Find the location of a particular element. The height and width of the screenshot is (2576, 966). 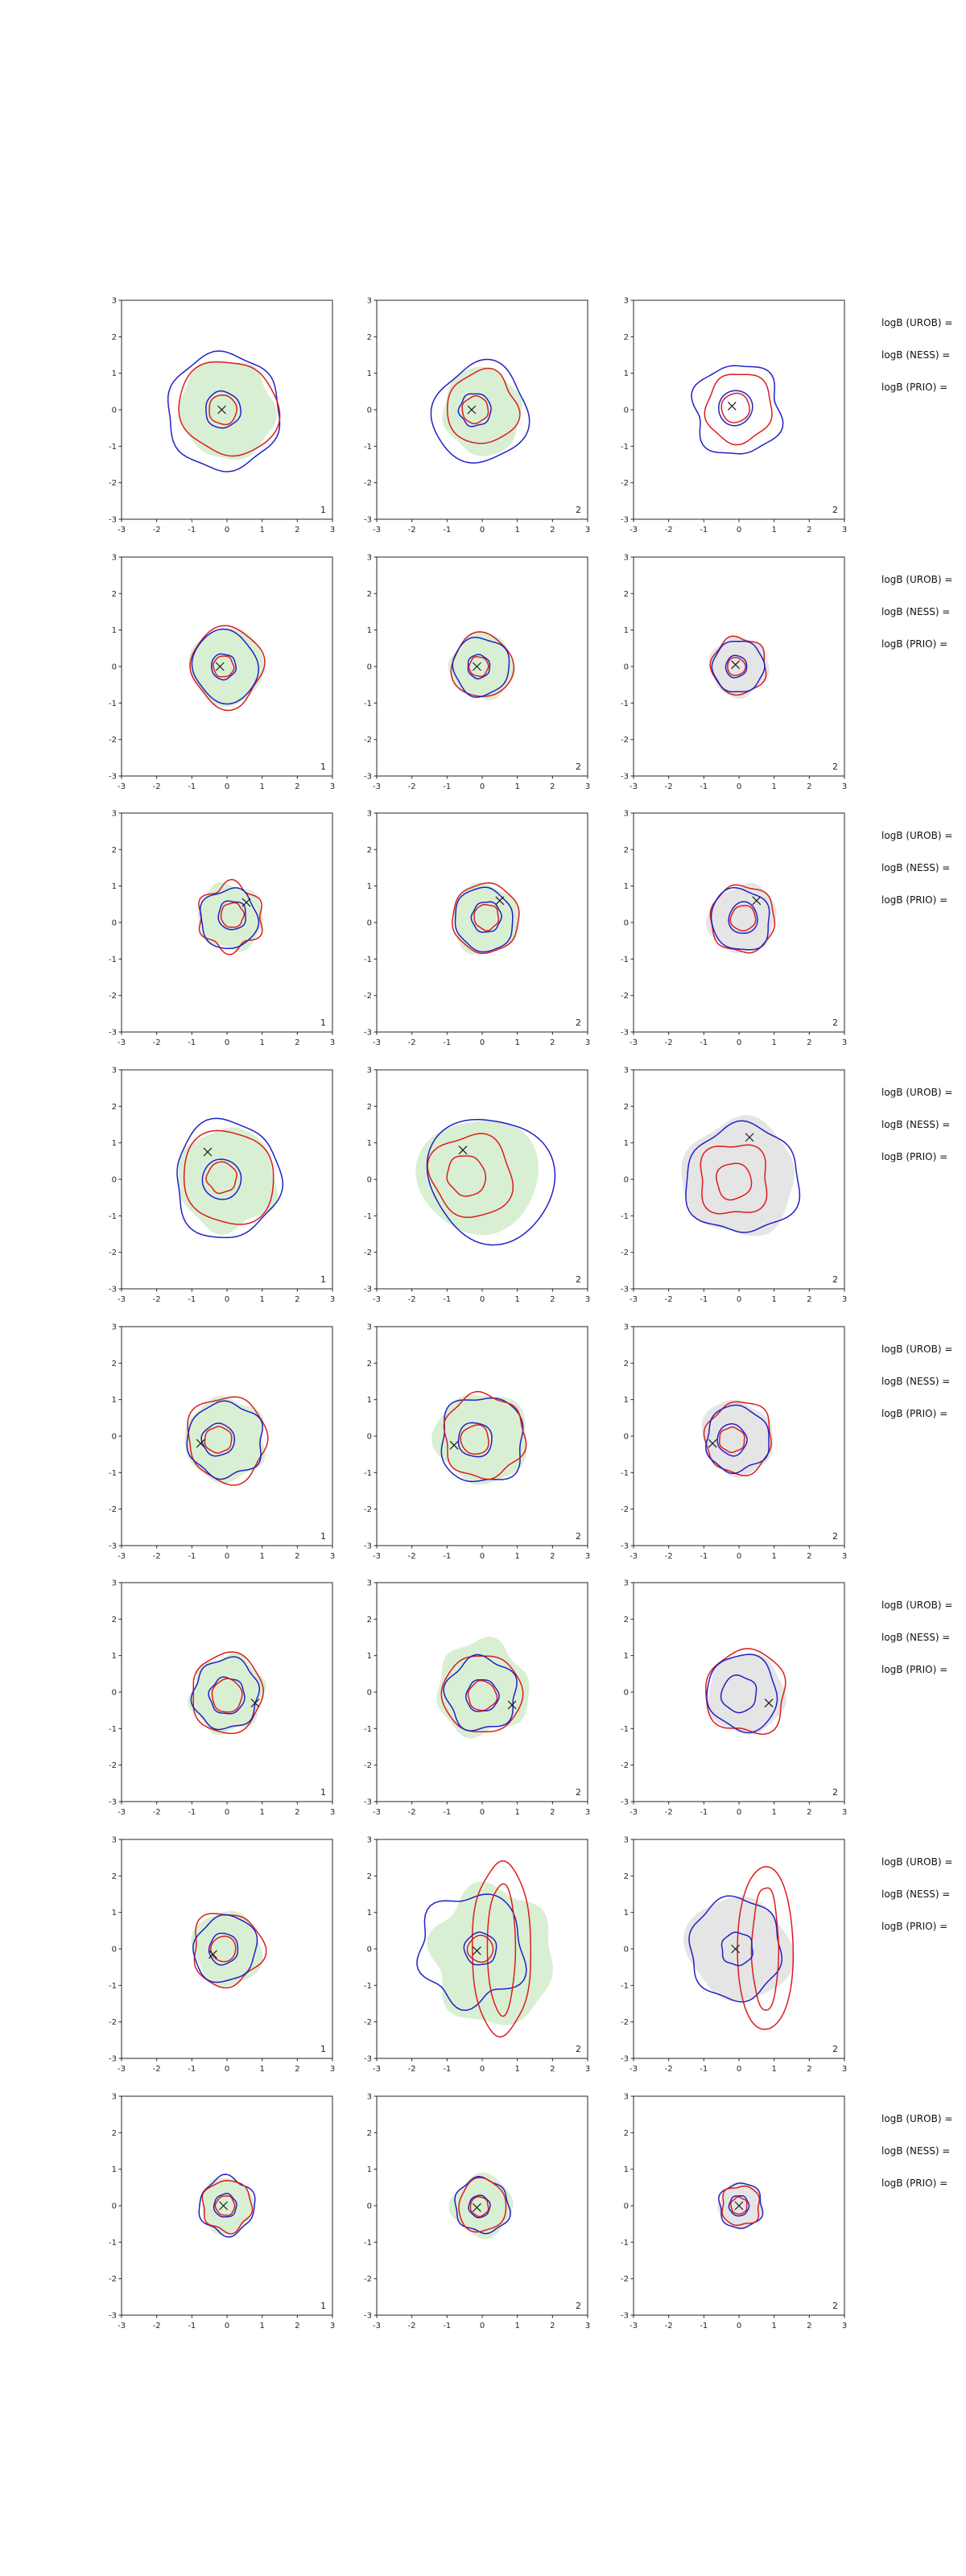

axes-frame is located at coordinates (739, 409).